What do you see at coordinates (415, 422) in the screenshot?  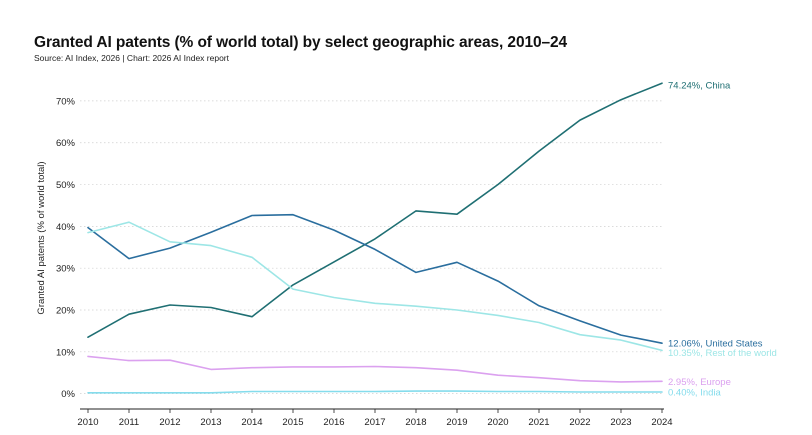 I see `x-tick-label: 2018` at bounding box center [415, 422].